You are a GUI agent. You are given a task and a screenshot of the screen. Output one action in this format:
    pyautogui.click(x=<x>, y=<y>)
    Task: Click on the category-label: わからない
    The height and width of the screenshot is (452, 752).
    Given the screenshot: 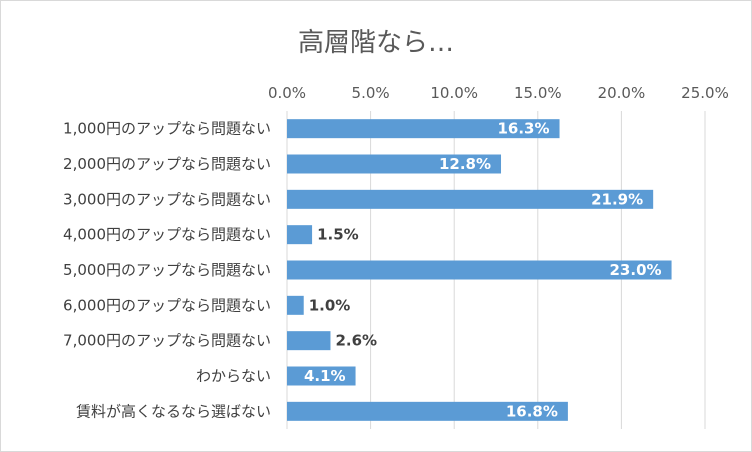 What is the action you would take?
    pyautogui.click(x=233, y=376)
    